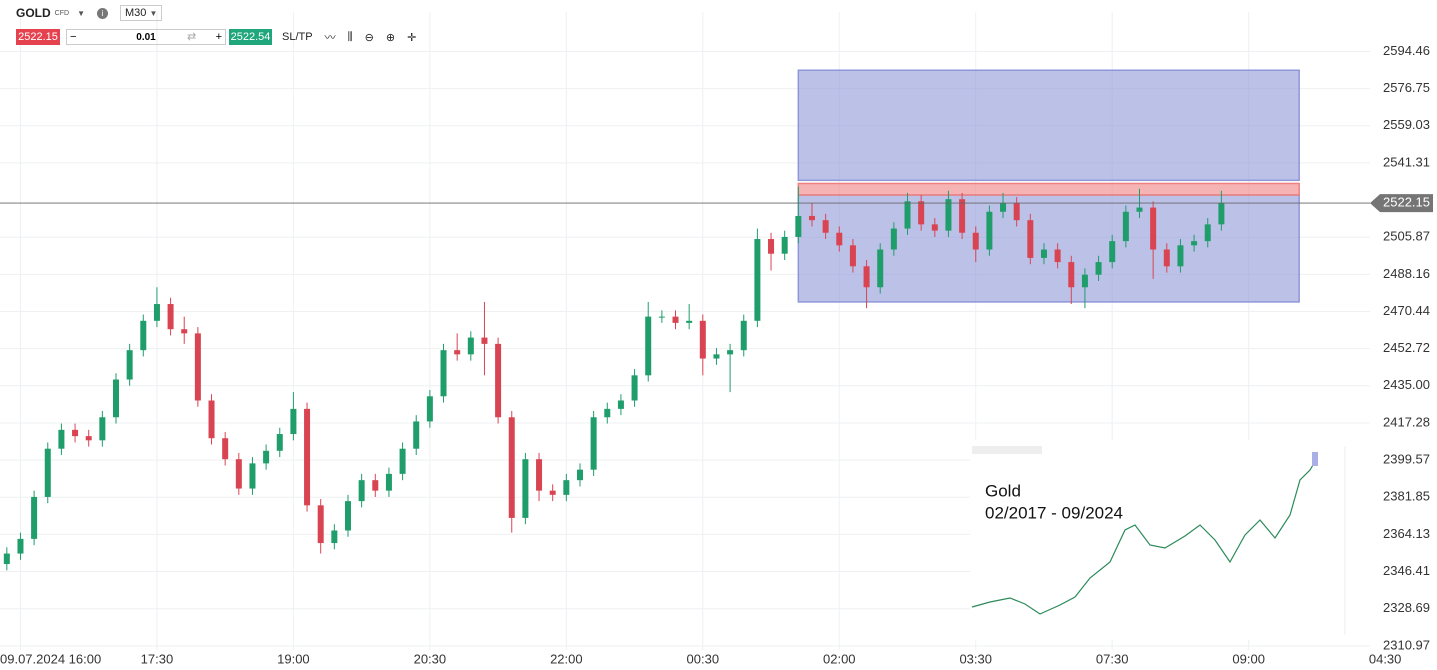  I want to click on inset-image: Gold 02/2017 - 09/2024, so click(1172, 540).